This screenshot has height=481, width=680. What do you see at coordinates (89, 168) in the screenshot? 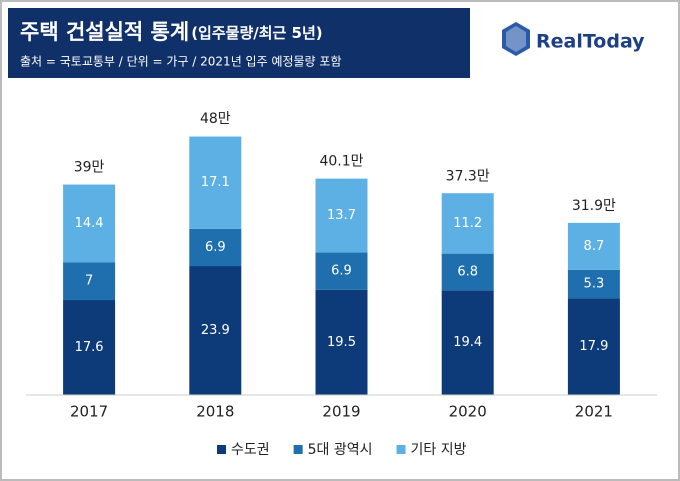
I see `total-label: 39만` at bounding box center [89, 168].